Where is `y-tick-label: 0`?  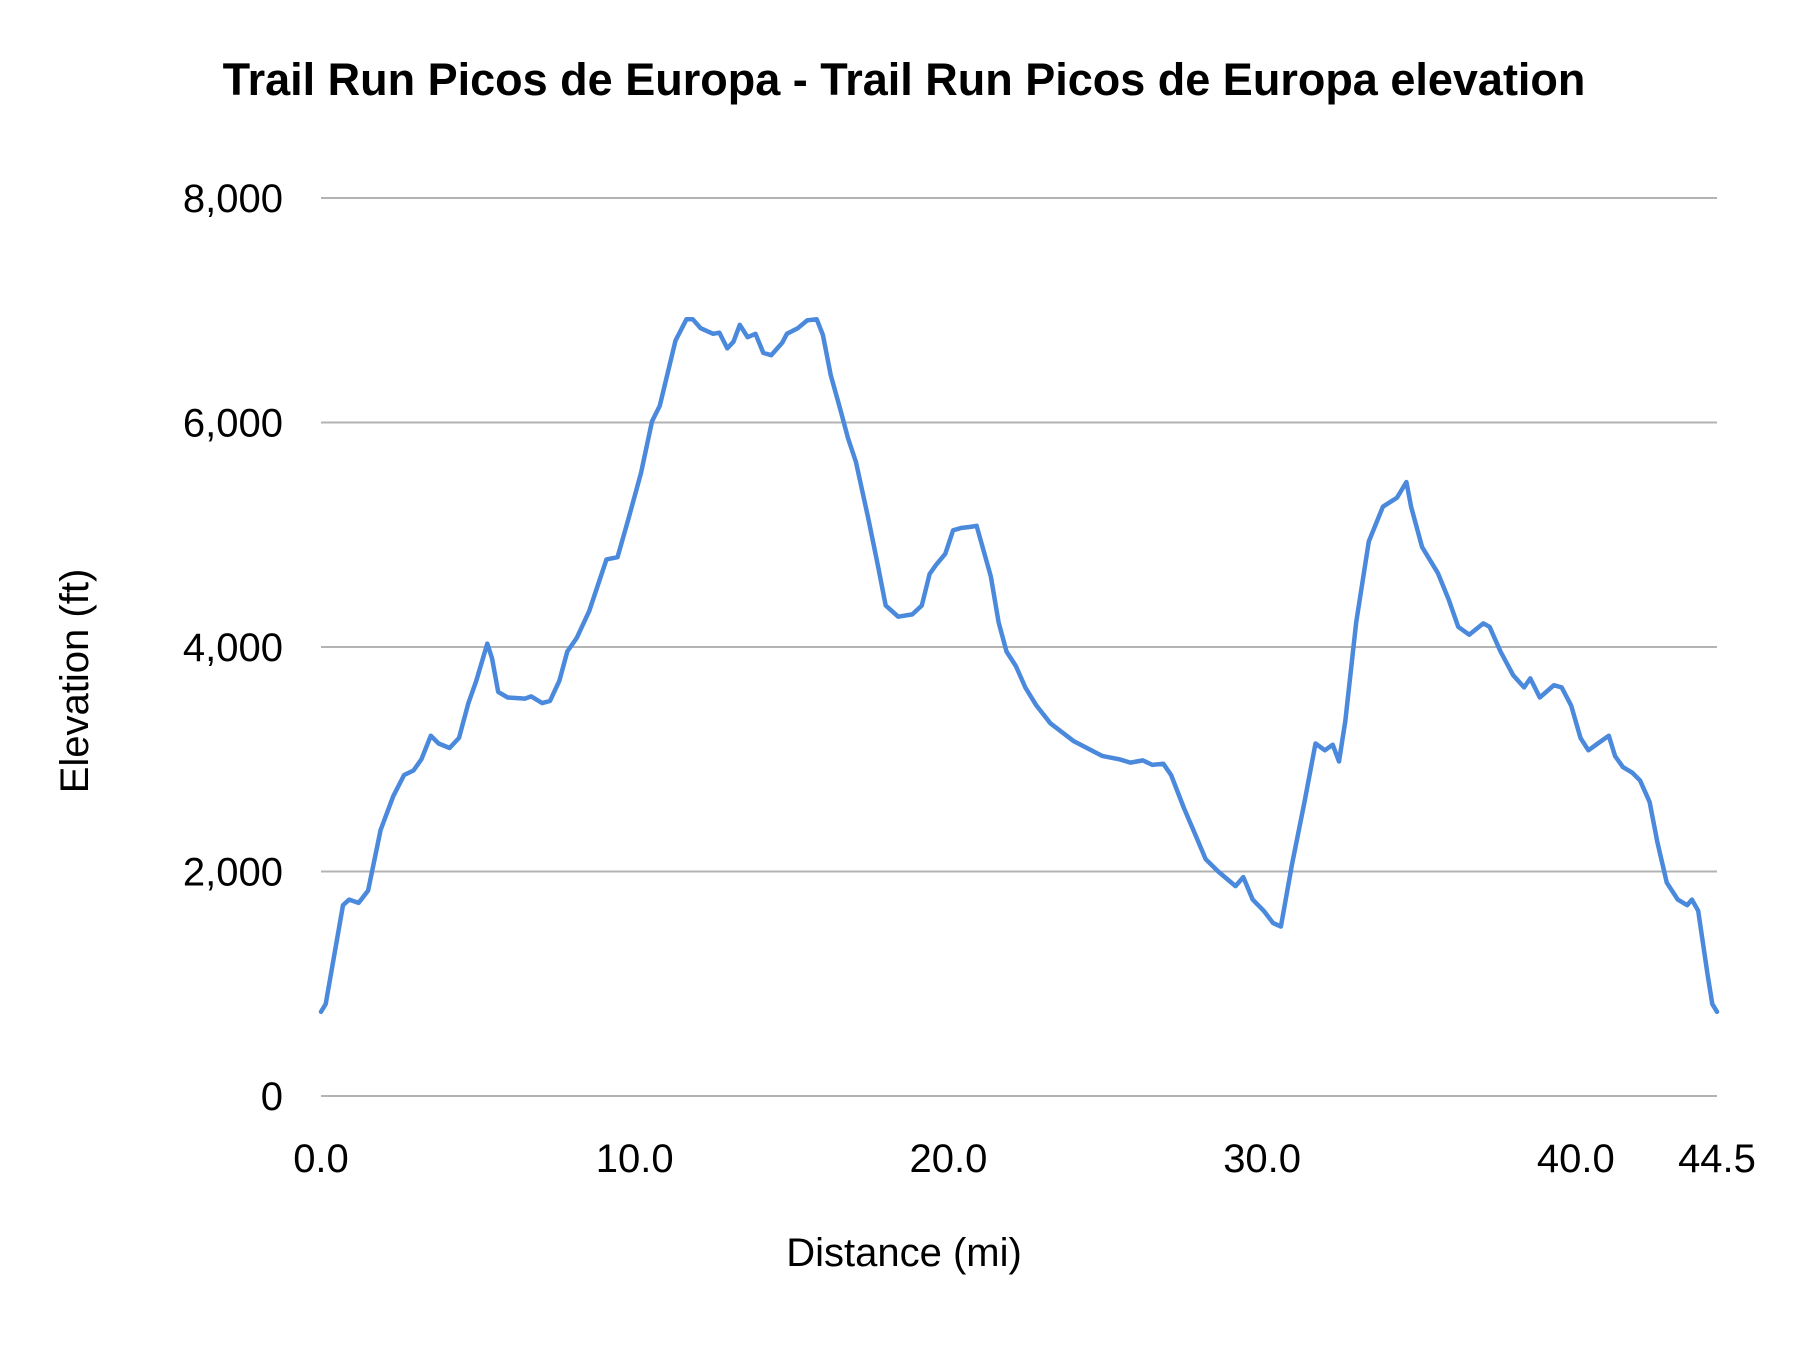 y-tick-label: 0 is located at coordinates (272, 1097).